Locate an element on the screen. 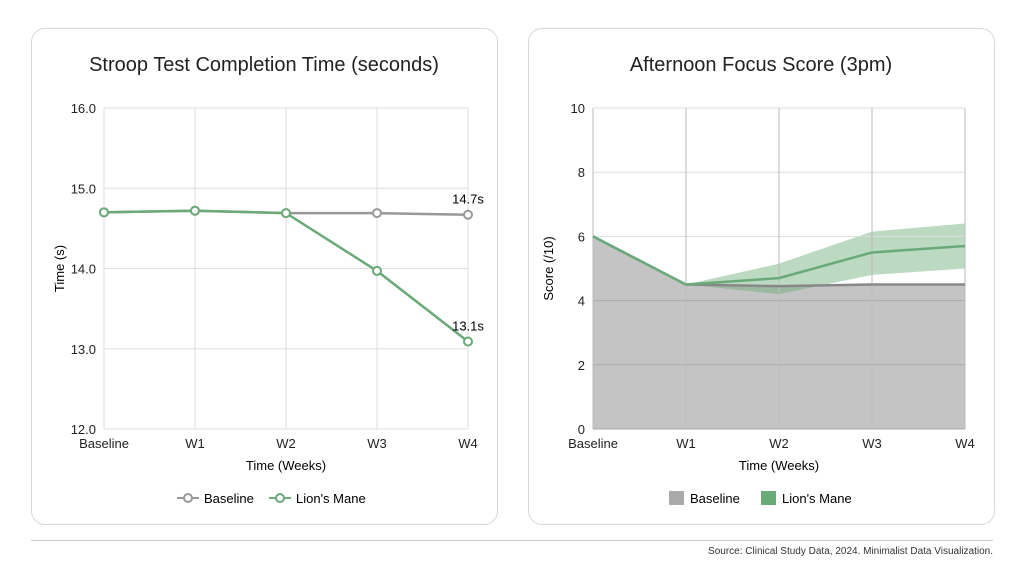 Image resolution: width=1024 pixels, height=571 pixels. footer-divider is located at coordinates (512, 540).